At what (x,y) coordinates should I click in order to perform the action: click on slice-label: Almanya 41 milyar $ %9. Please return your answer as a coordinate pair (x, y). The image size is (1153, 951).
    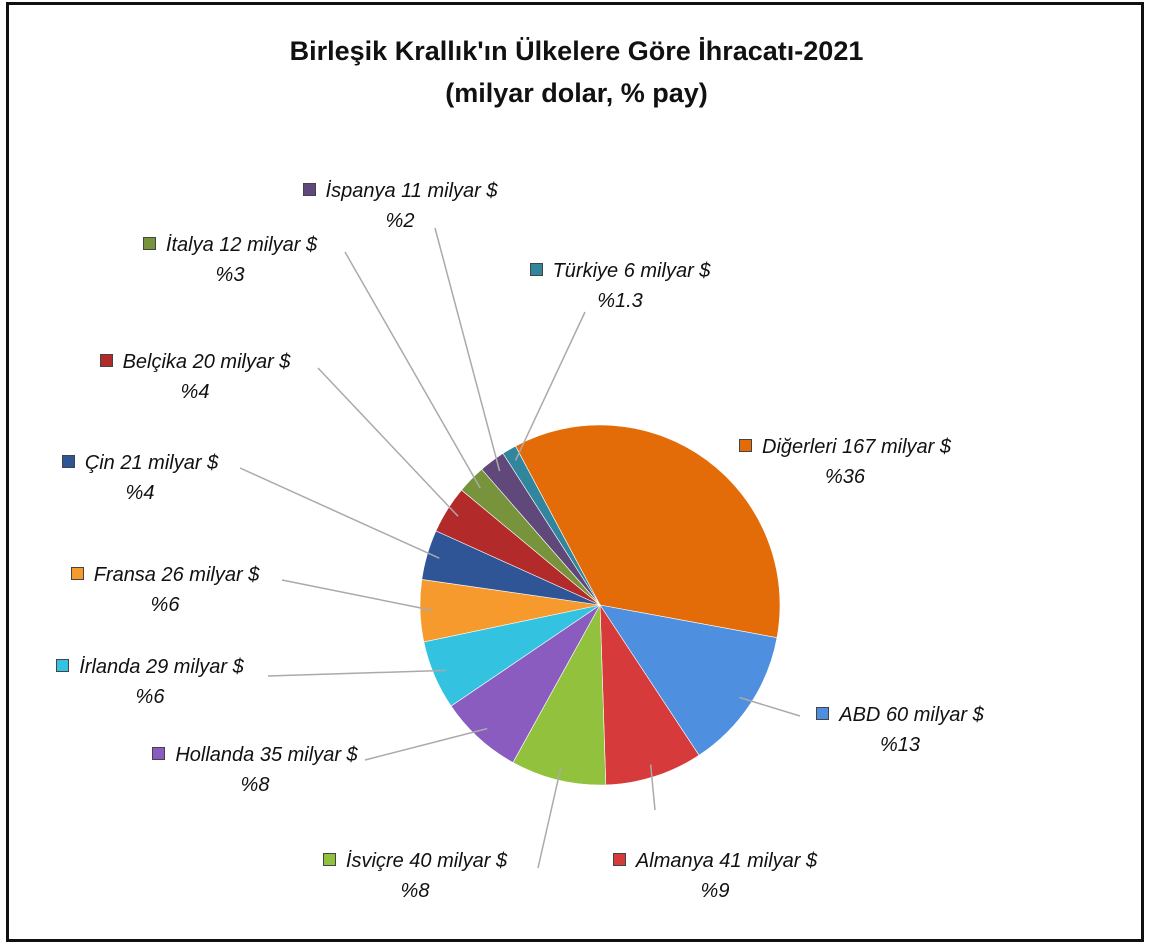
    Looking at the image, I should click on (715, 876).